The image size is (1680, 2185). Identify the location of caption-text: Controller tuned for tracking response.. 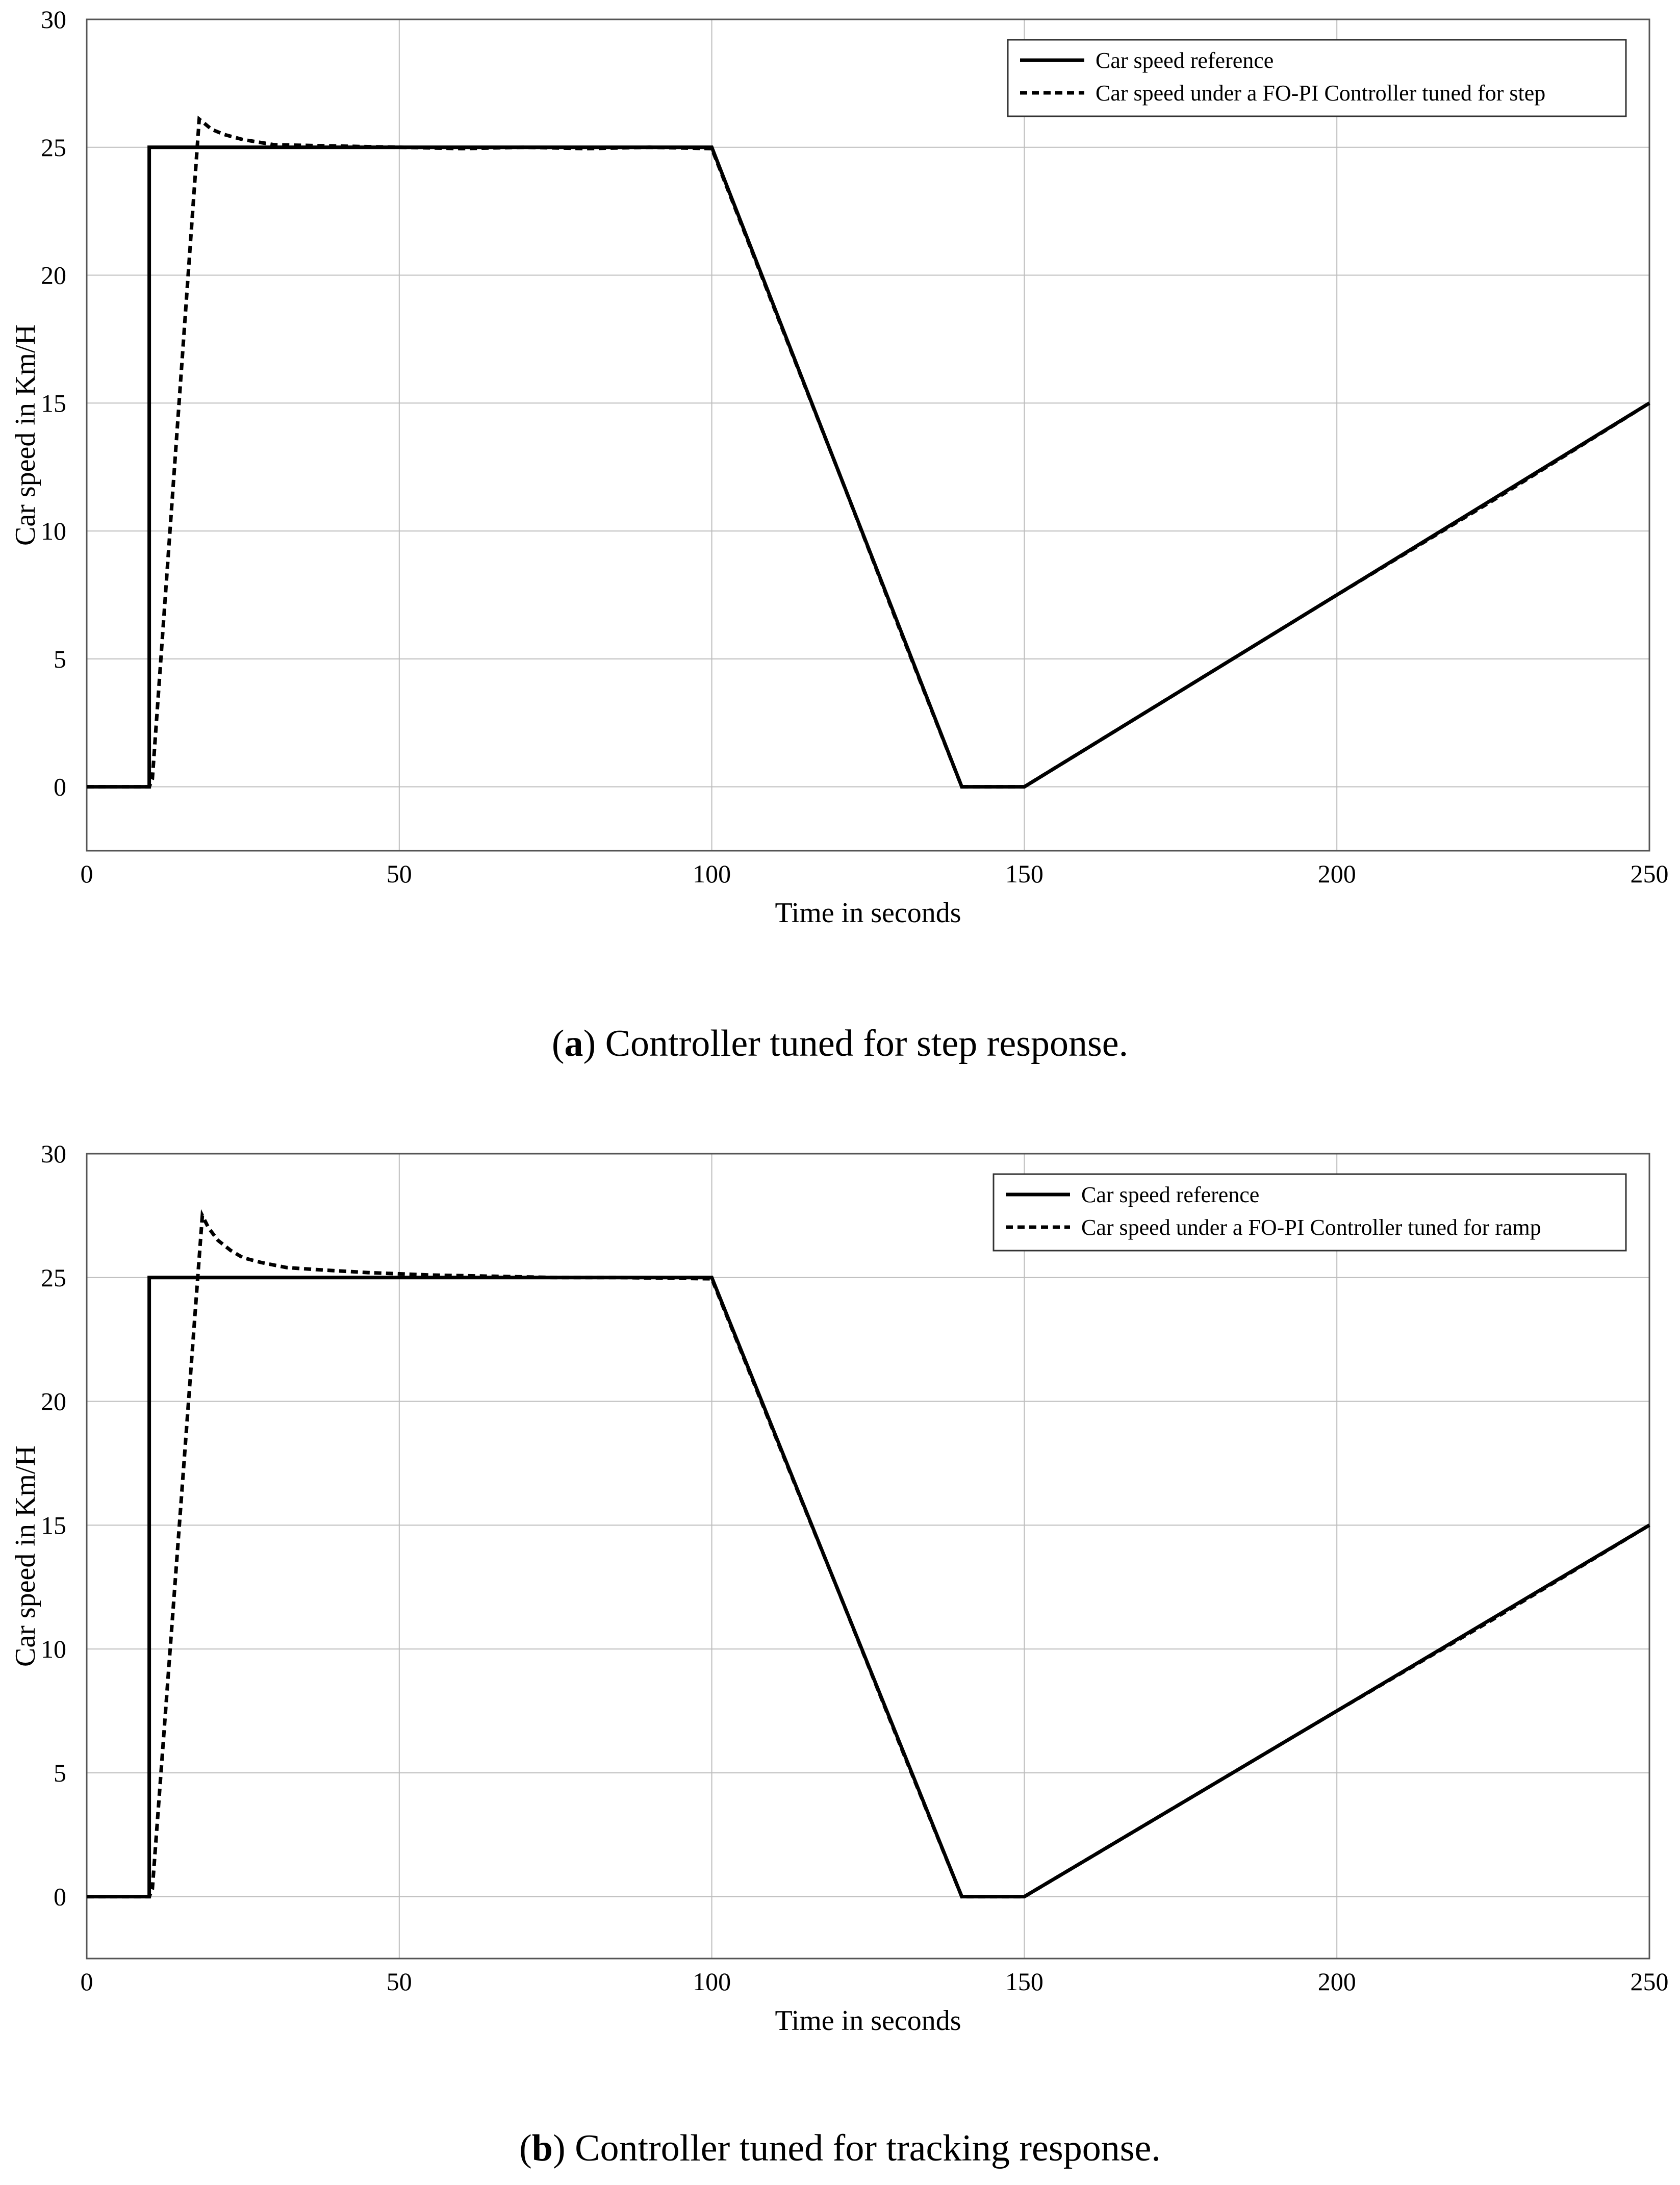
(868, 2148).